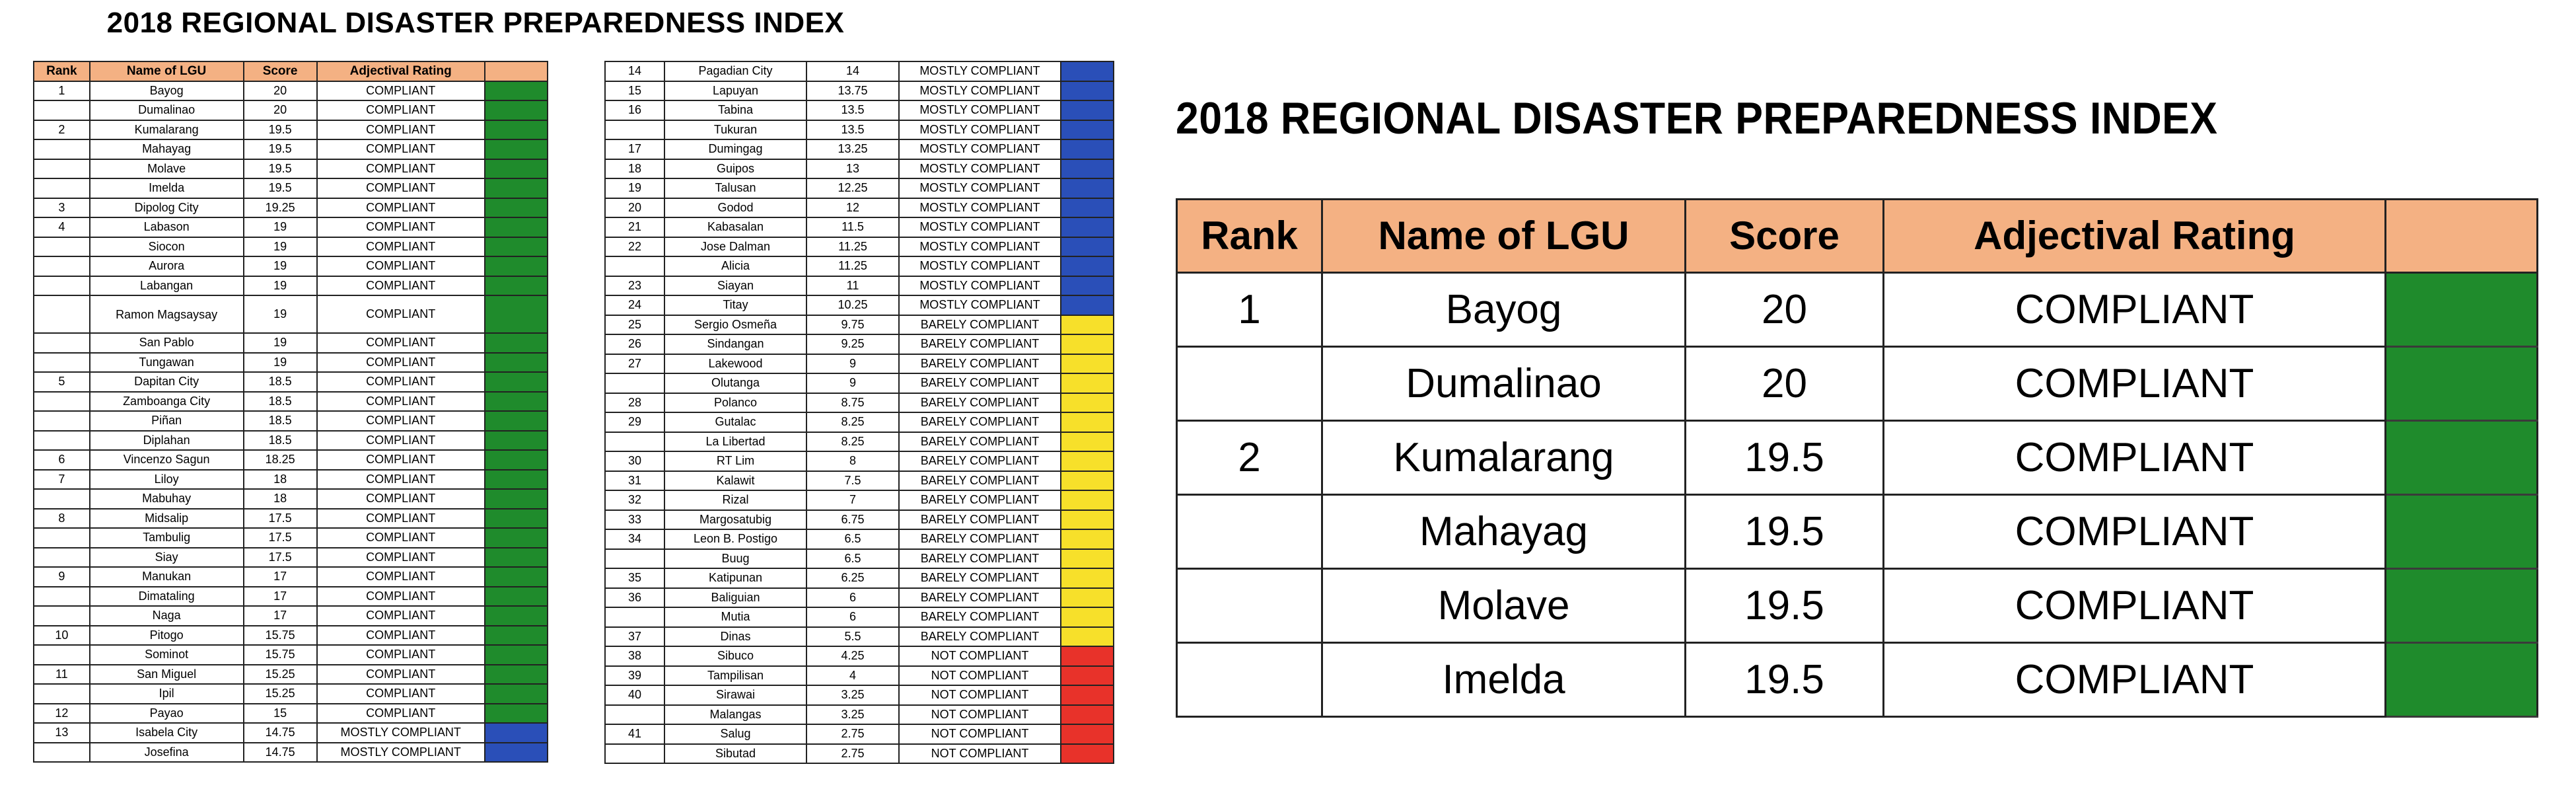 The image size is (2576, 793). Describe the element at coordinates (853, 637) in the screenshot. I see `score-cell: 5.5` at that location.